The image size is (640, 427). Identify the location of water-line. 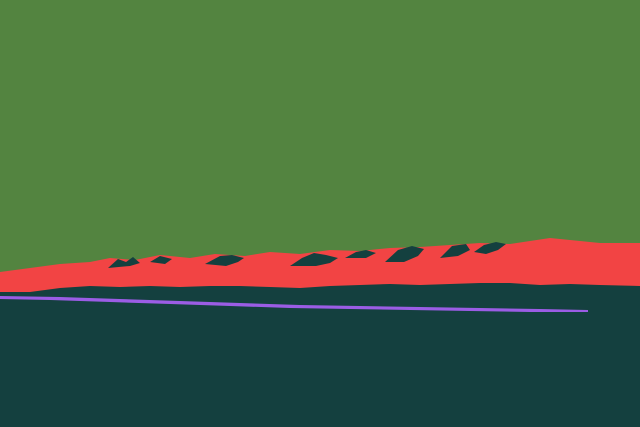
(294, 304).